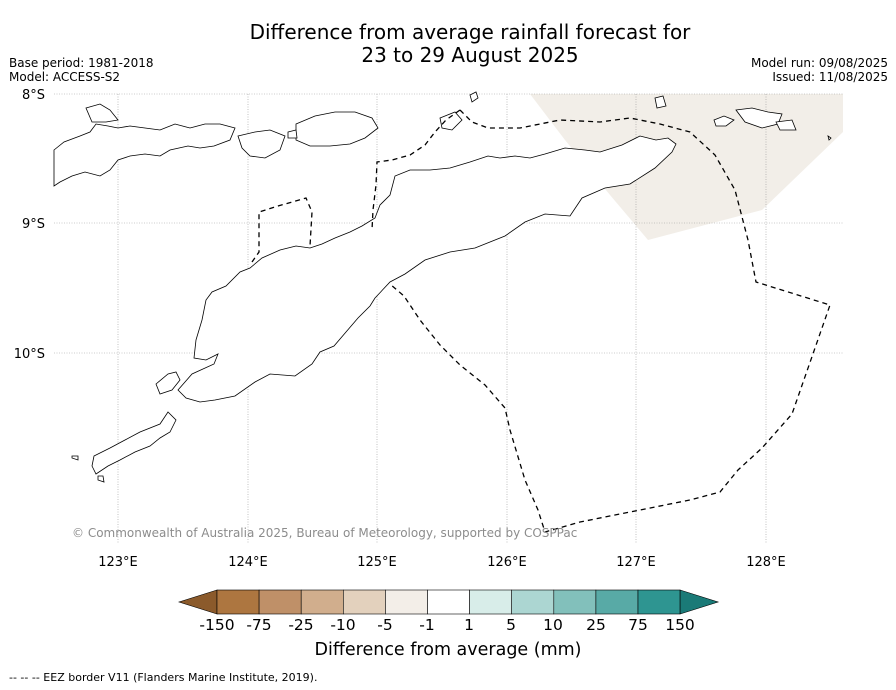  I want to click on colorbar-title: Difference from average (mm), so click(448, 650).